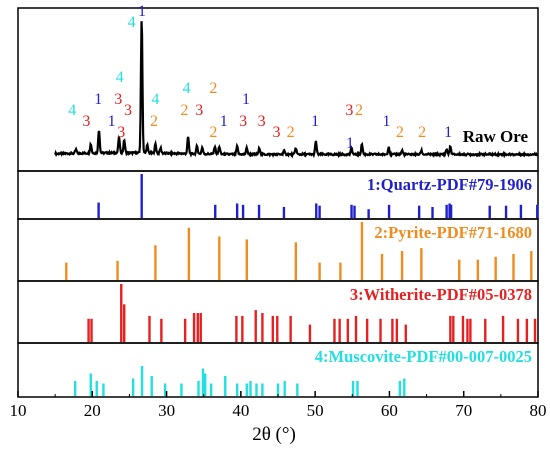  I want to click on x-tick-label: 10, so click(18, 410).